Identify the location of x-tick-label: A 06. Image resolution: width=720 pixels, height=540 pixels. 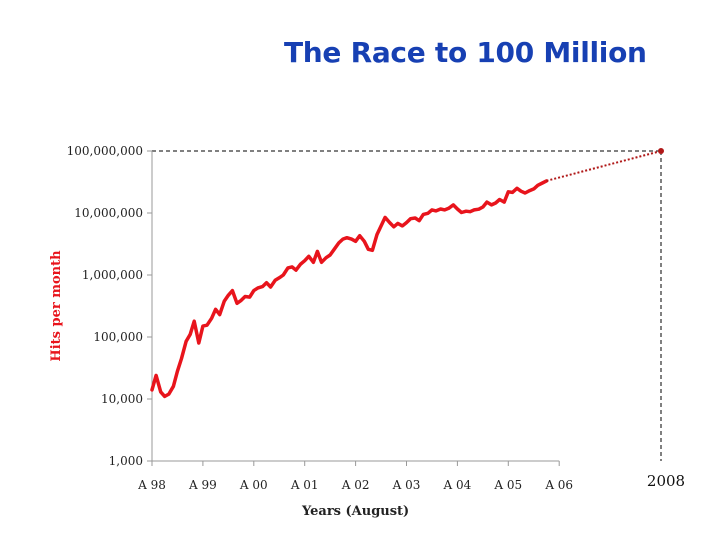
(558, 485).